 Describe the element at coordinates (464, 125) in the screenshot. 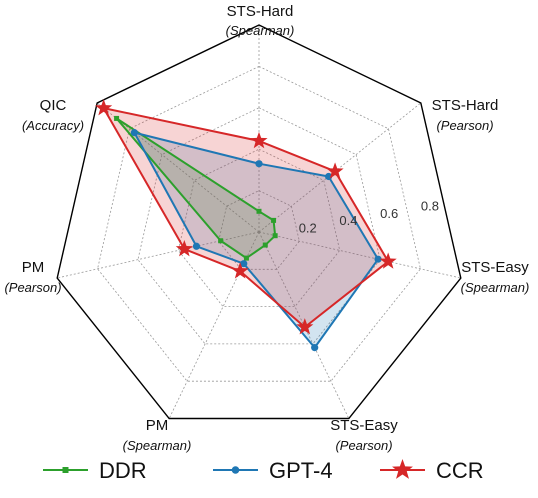

I see `axis-metric-2: (Pearson)` at that location.